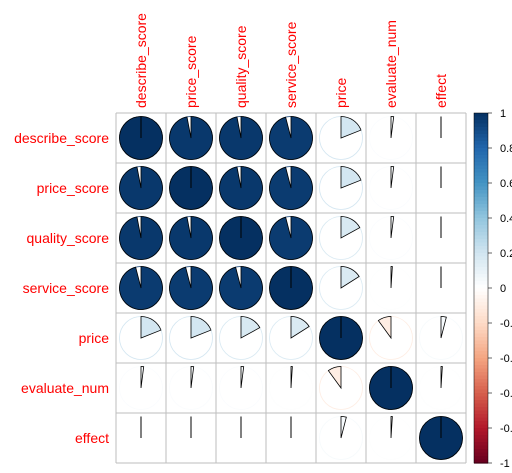 Image resolution: width=512 pixels, height=473 pixels. Describe the element at coordinates (506, 254) in the screenshot. I see `colorbar-tick-label: 0.2` at that location.